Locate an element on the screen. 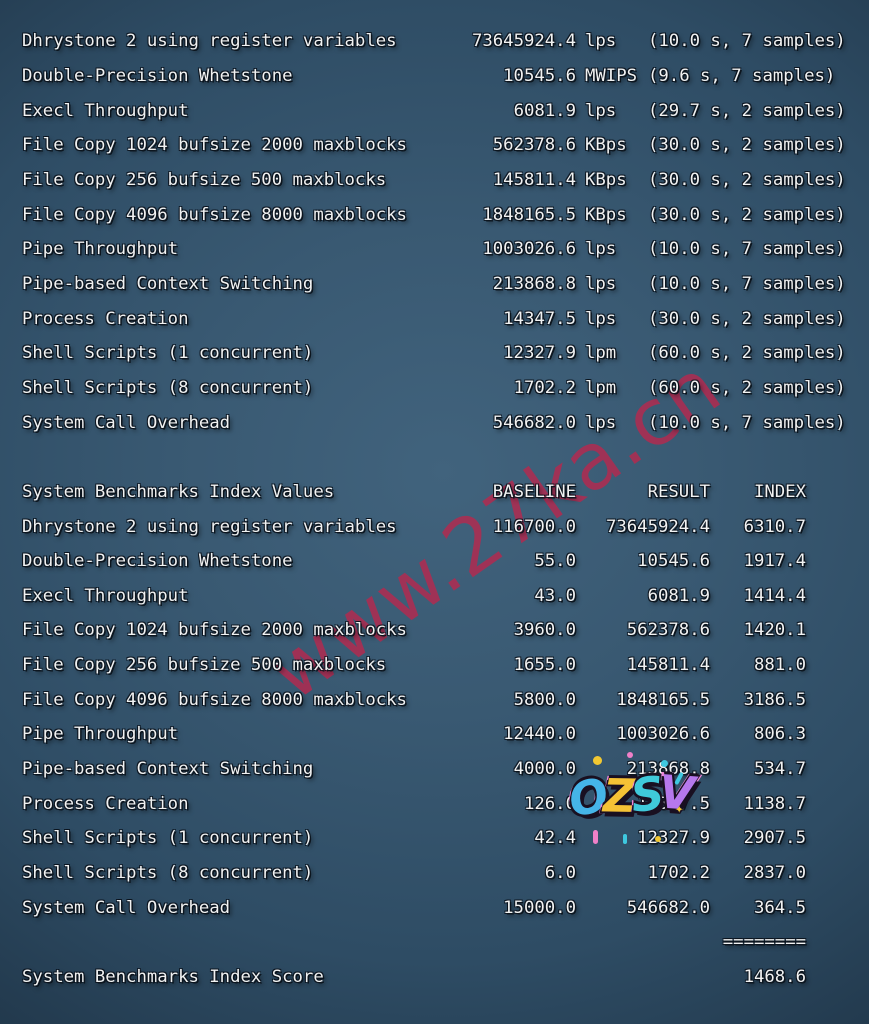 The height and width of the screenshot is (1024, 869). benchmark-name: File Copy 1024 bufsize 2000 maxblocks is located at coordinates (214, 145).